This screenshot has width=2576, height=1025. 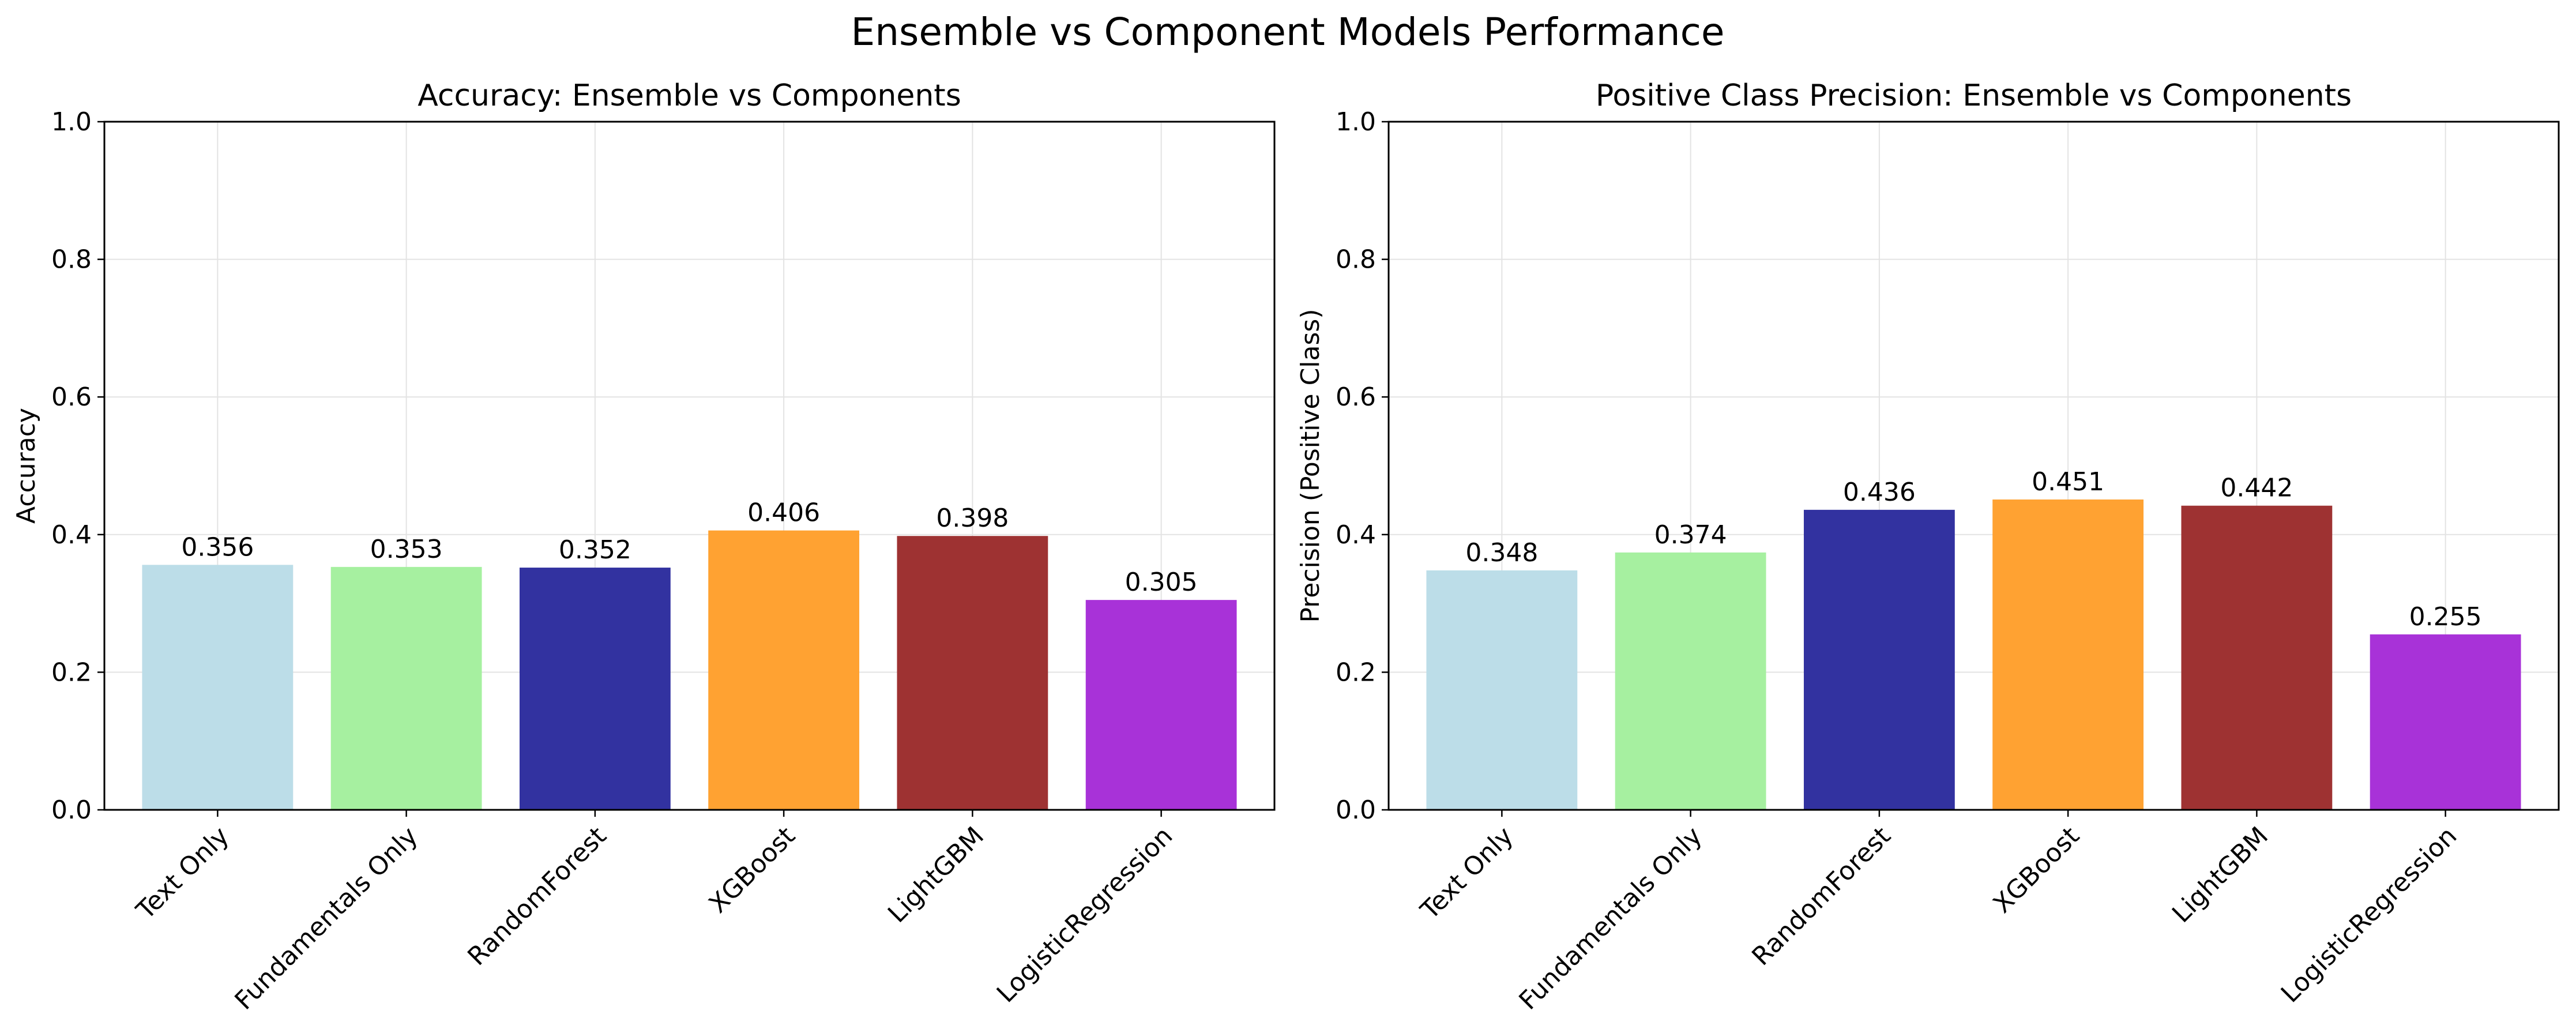 What do you see at coordinates (1879, 493) in the screenshot?
I see `bar-value-label: 0.436` at bounding box center [1879, 493].